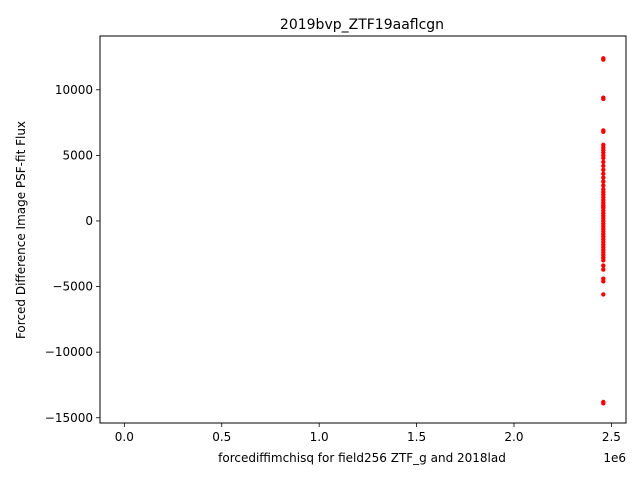 The width and height of the screenshot is (640, 480). Describe the element at coordinates (221, 437) in the screenshot. I see `x-tick-label: 0.5` at that location.